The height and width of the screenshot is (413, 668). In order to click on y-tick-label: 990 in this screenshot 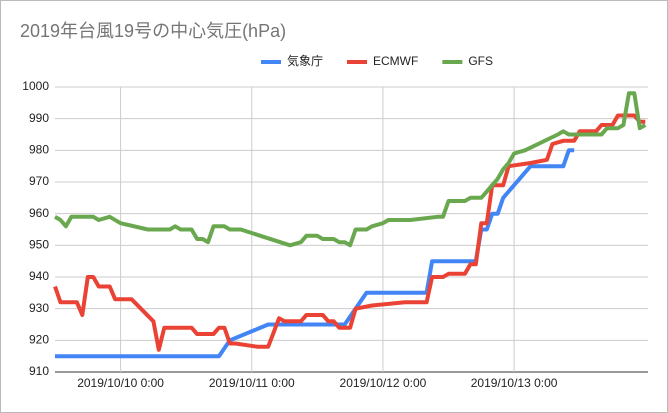, I will do `click(39, 118)`.